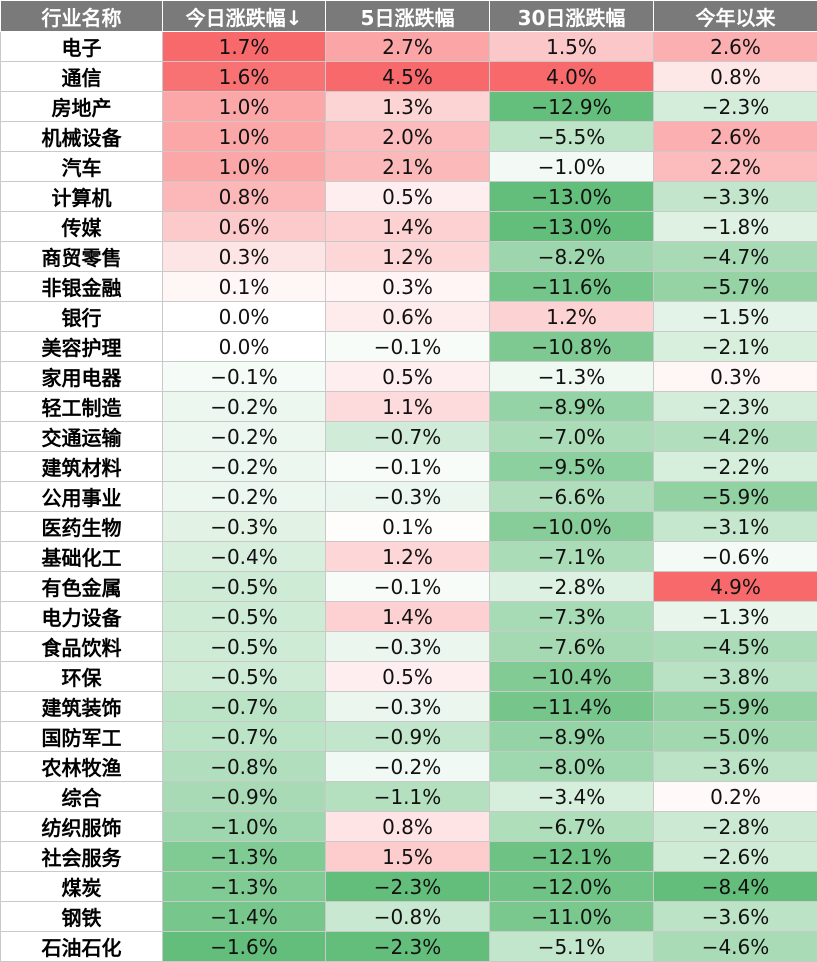 The width and height of the screenshot is (817, 962). Describe the element at coordinates (735, 16) in the screenshot. I see `header-ytd-change: 今年以来` at that location.